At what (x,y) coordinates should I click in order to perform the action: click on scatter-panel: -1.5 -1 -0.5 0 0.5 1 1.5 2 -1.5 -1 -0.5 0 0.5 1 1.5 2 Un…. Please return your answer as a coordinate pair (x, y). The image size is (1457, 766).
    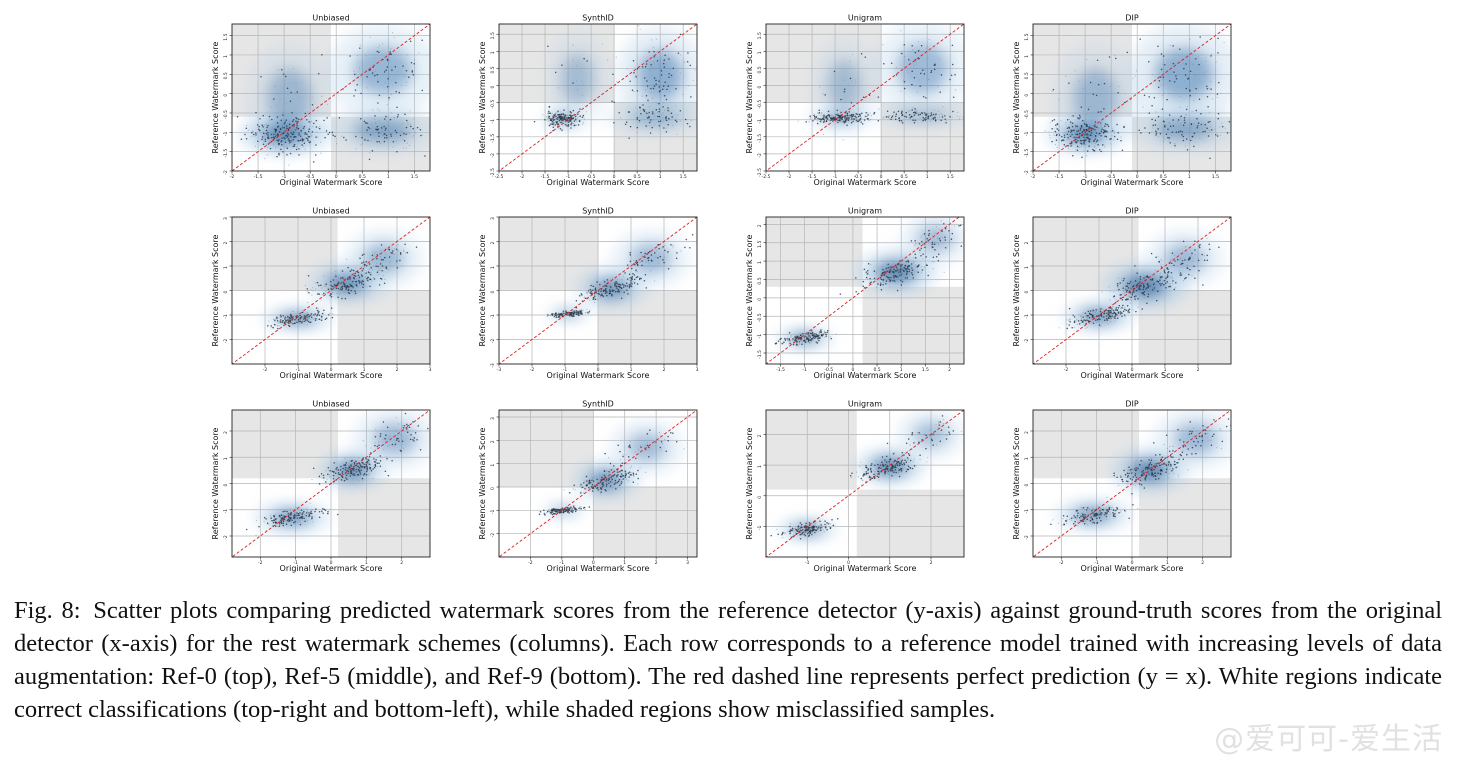
    Looking at the image, I should click on (855, 293).